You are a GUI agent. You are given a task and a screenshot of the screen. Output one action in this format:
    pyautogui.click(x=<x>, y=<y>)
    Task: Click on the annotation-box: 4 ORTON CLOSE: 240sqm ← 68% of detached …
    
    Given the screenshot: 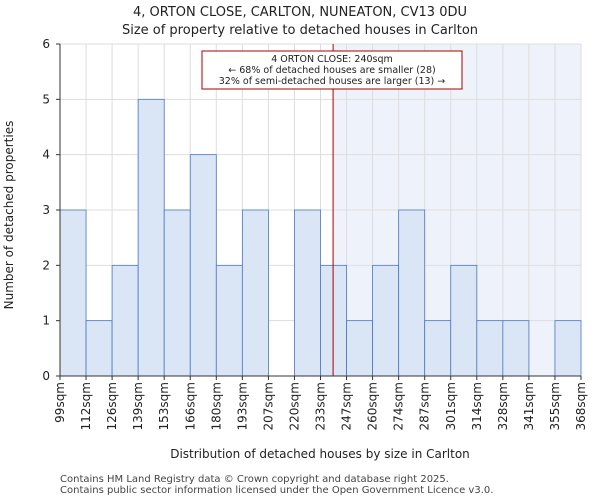 What is the action you would take?
    pyautogui.click(x=332, y=70)
    